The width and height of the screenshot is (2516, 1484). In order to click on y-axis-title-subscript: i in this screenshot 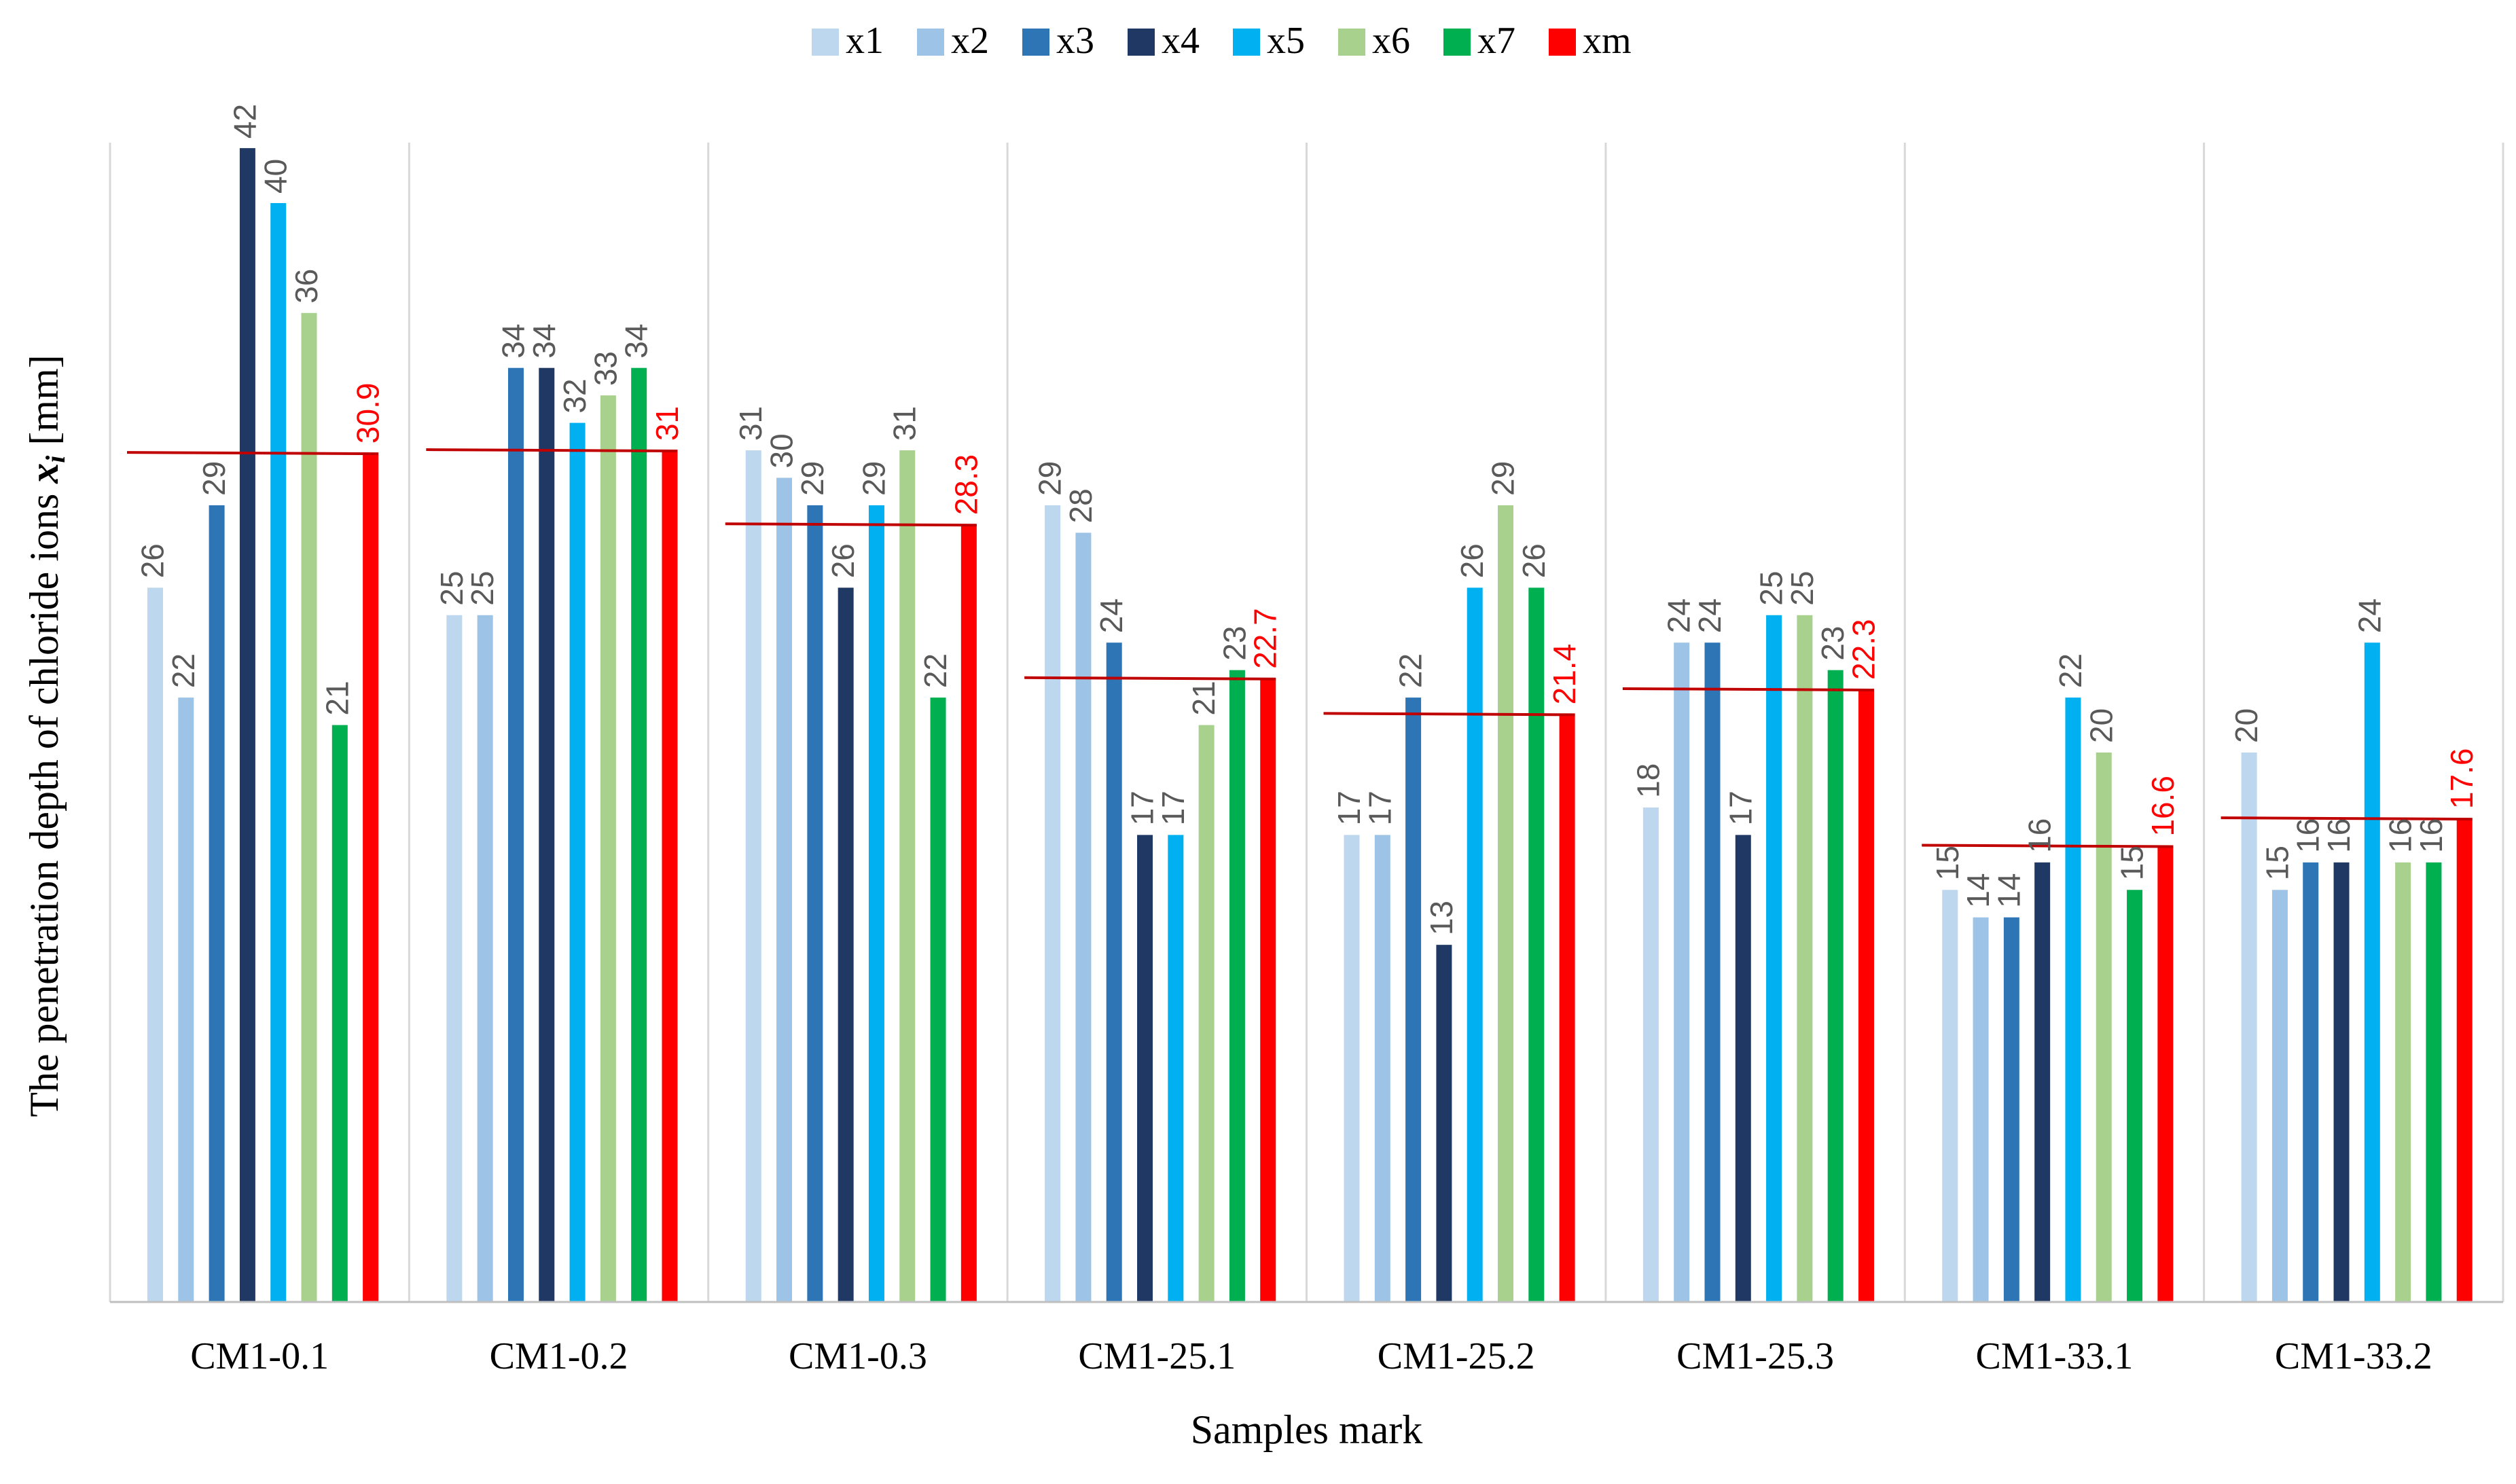, I will do `click(55, 459)`.